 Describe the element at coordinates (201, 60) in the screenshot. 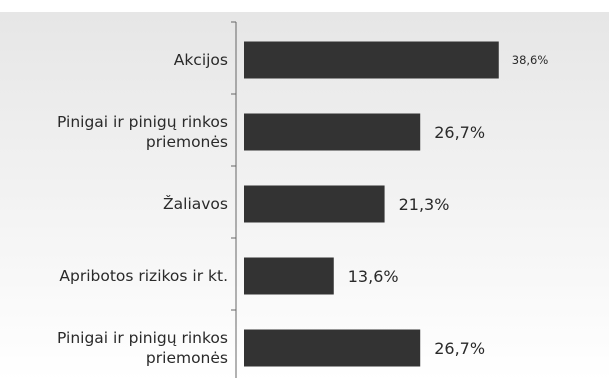

I see `category-label-1: Akcijos` at that location.